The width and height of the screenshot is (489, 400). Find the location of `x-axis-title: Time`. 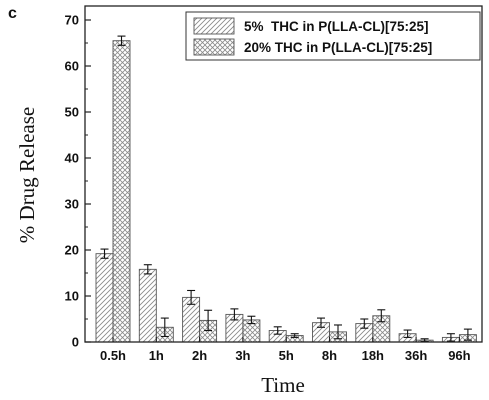

x-axis-title: Time is located at coordinates (283, 385).